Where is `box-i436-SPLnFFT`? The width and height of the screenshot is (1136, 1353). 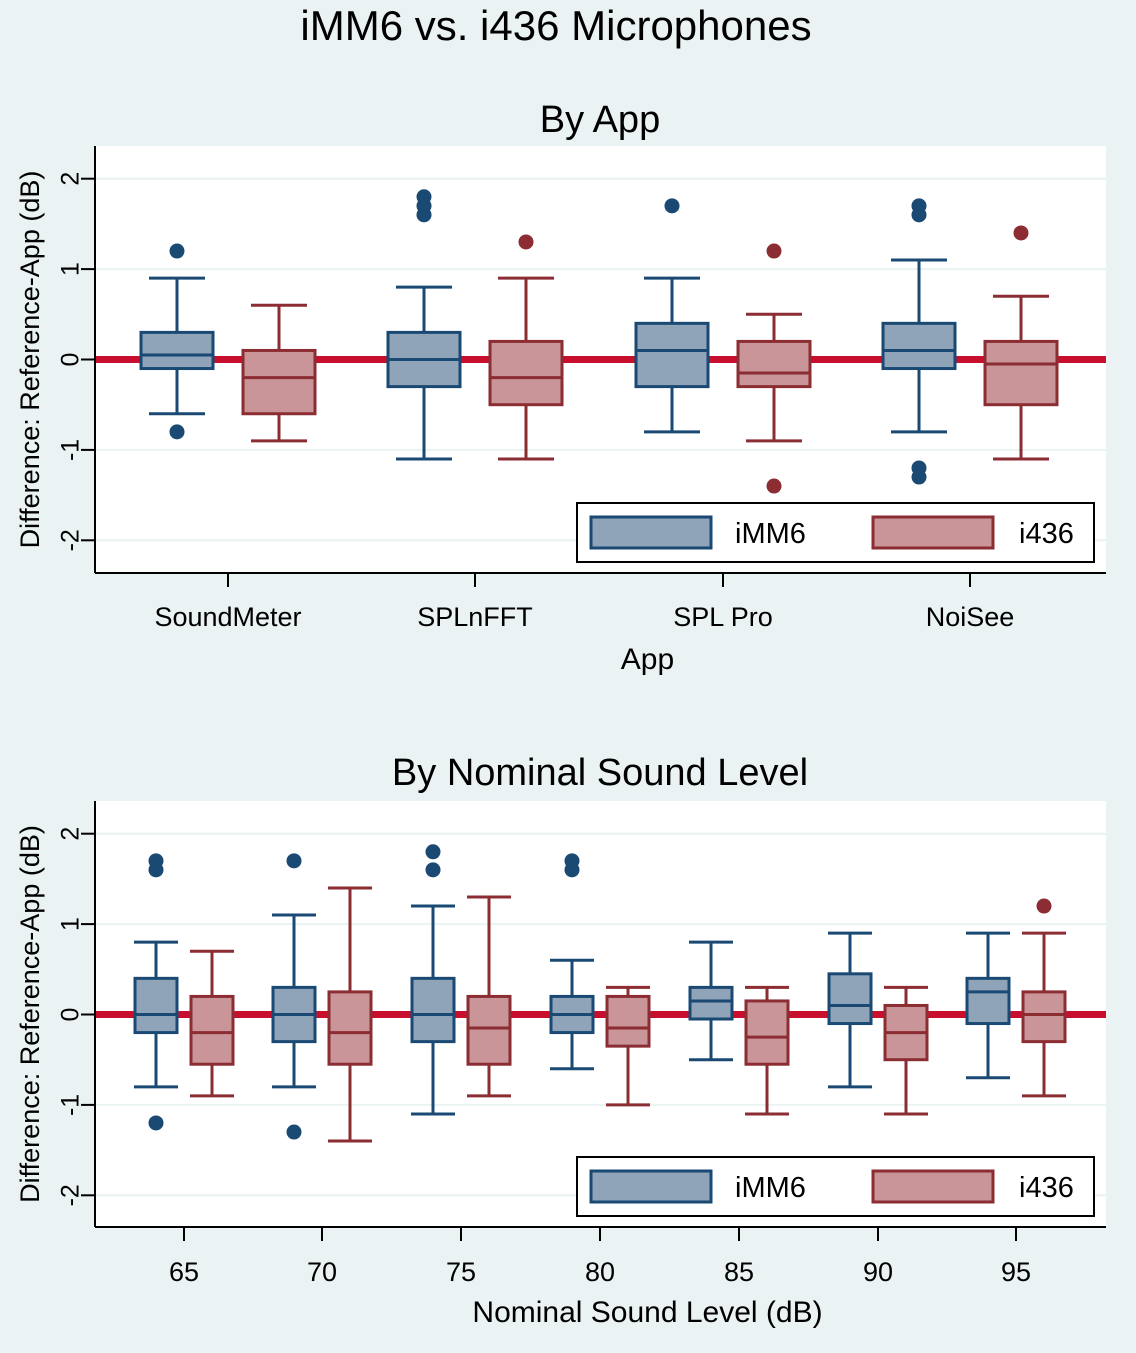 box-i436-SPLnFFT is located at coordinates (526, 347).